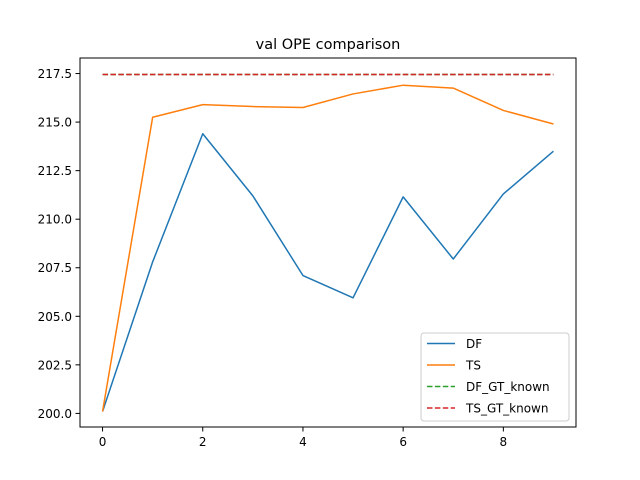  Describe the element at coordinates (55, 317) in the screenshot. I see `y-tick-label: 205.0` at that location.